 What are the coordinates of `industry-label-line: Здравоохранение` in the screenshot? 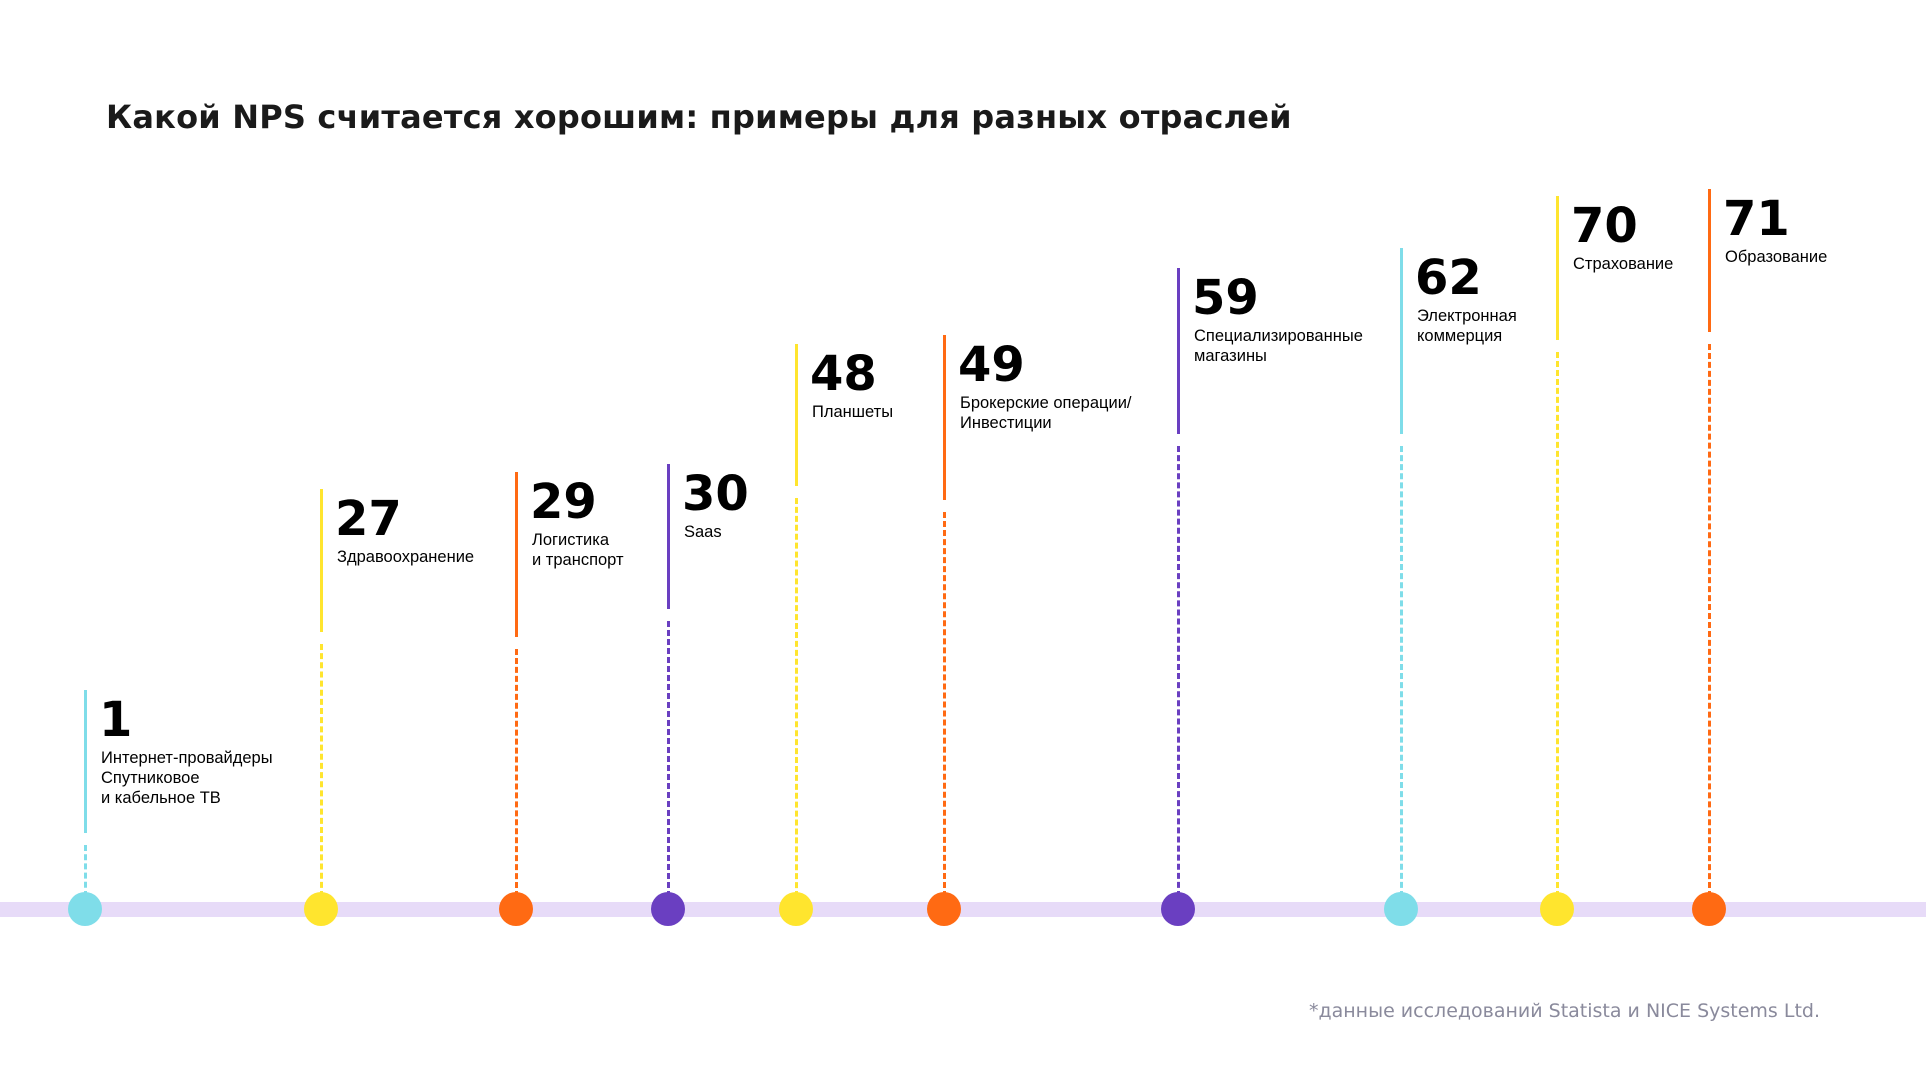 It's located at (406, 557).